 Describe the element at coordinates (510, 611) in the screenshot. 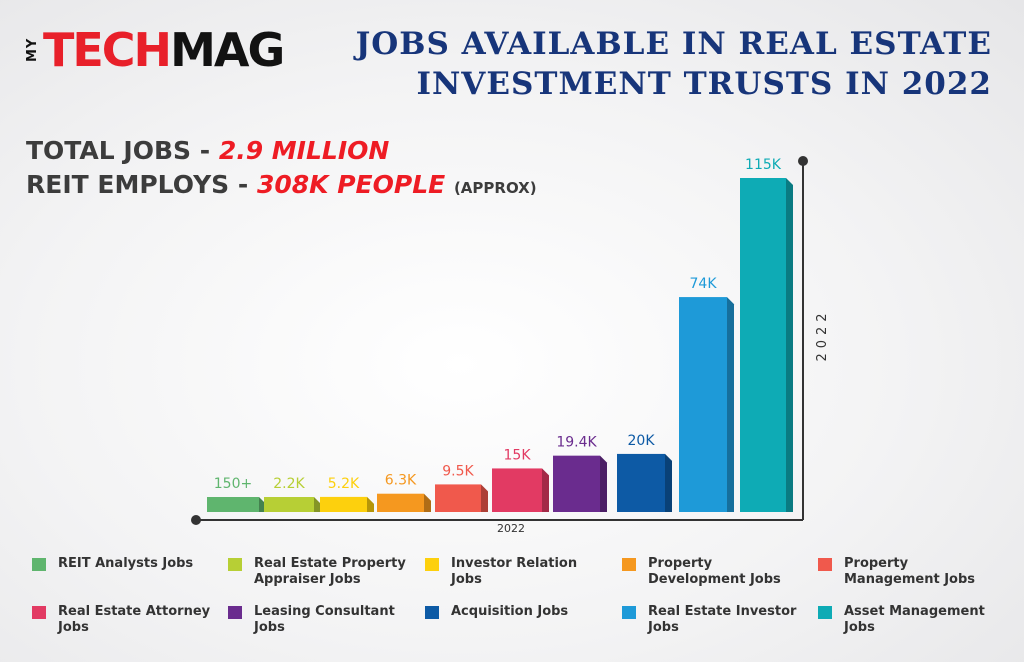

I see `legend-label-8: Acquisition Jobs` at that location.